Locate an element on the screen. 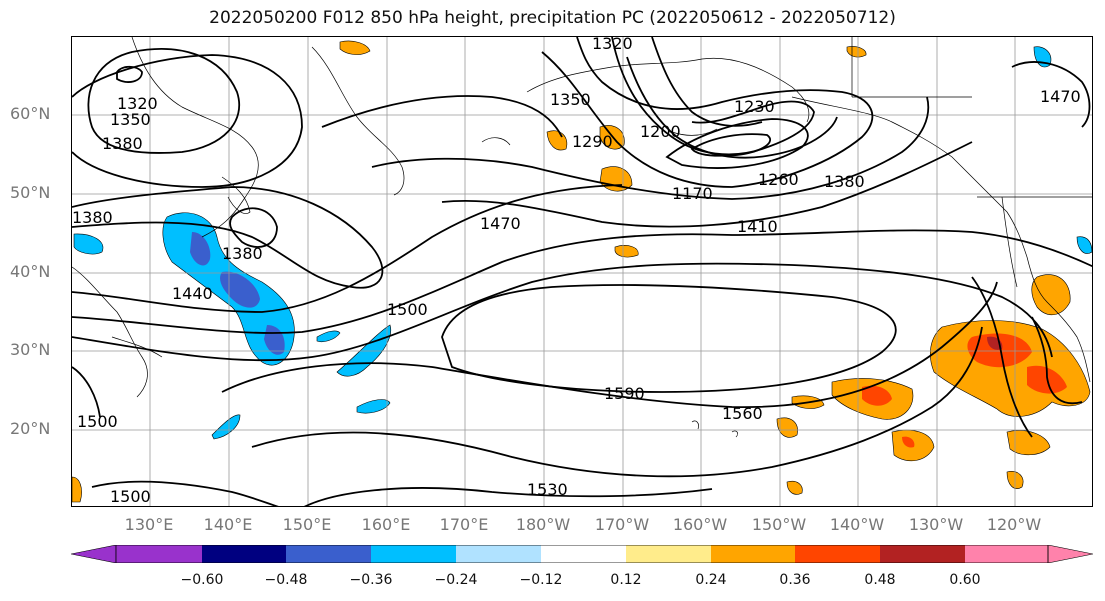 The width and height of the screenshot is (1105, 601). lon-label-160e: 160°E is located at coordinates (386, 524).